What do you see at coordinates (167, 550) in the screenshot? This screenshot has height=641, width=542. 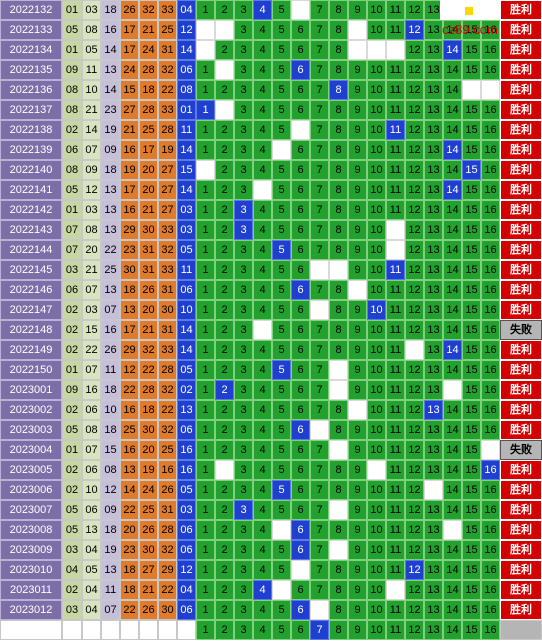 I see `red-ball-cell: 32` at bounding box center [167, 550].